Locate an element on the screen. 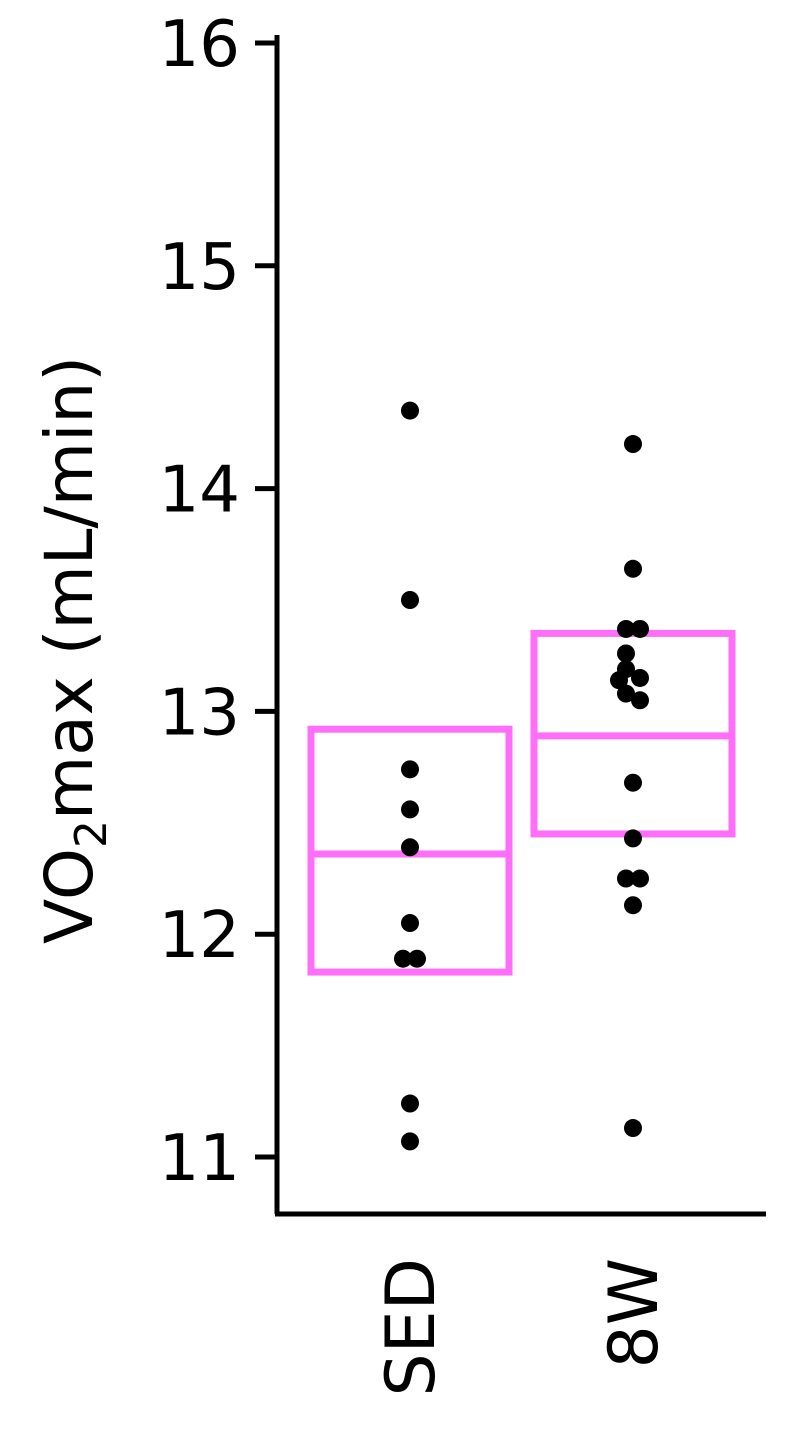  y-axis-title: VO2max (mL/min) is located at coordinates (74, 650).